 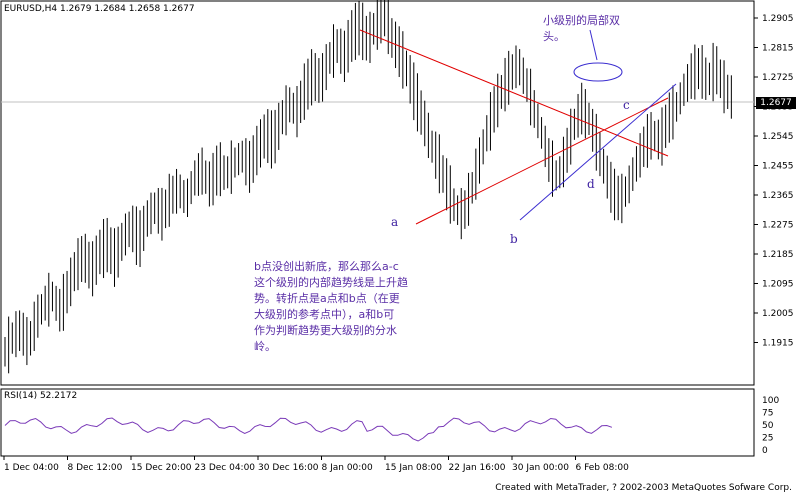 I want to click on symbol-label: EURUSD,H4, so click(x=31, y=9).